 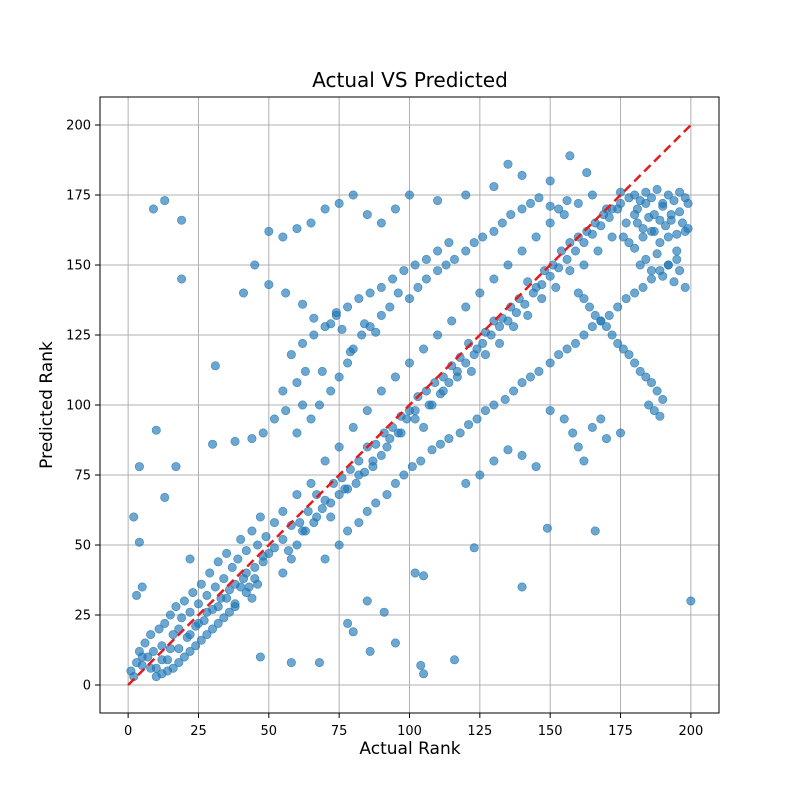 I want to click on x-tick-label: 0, so click(x=128, y=731).